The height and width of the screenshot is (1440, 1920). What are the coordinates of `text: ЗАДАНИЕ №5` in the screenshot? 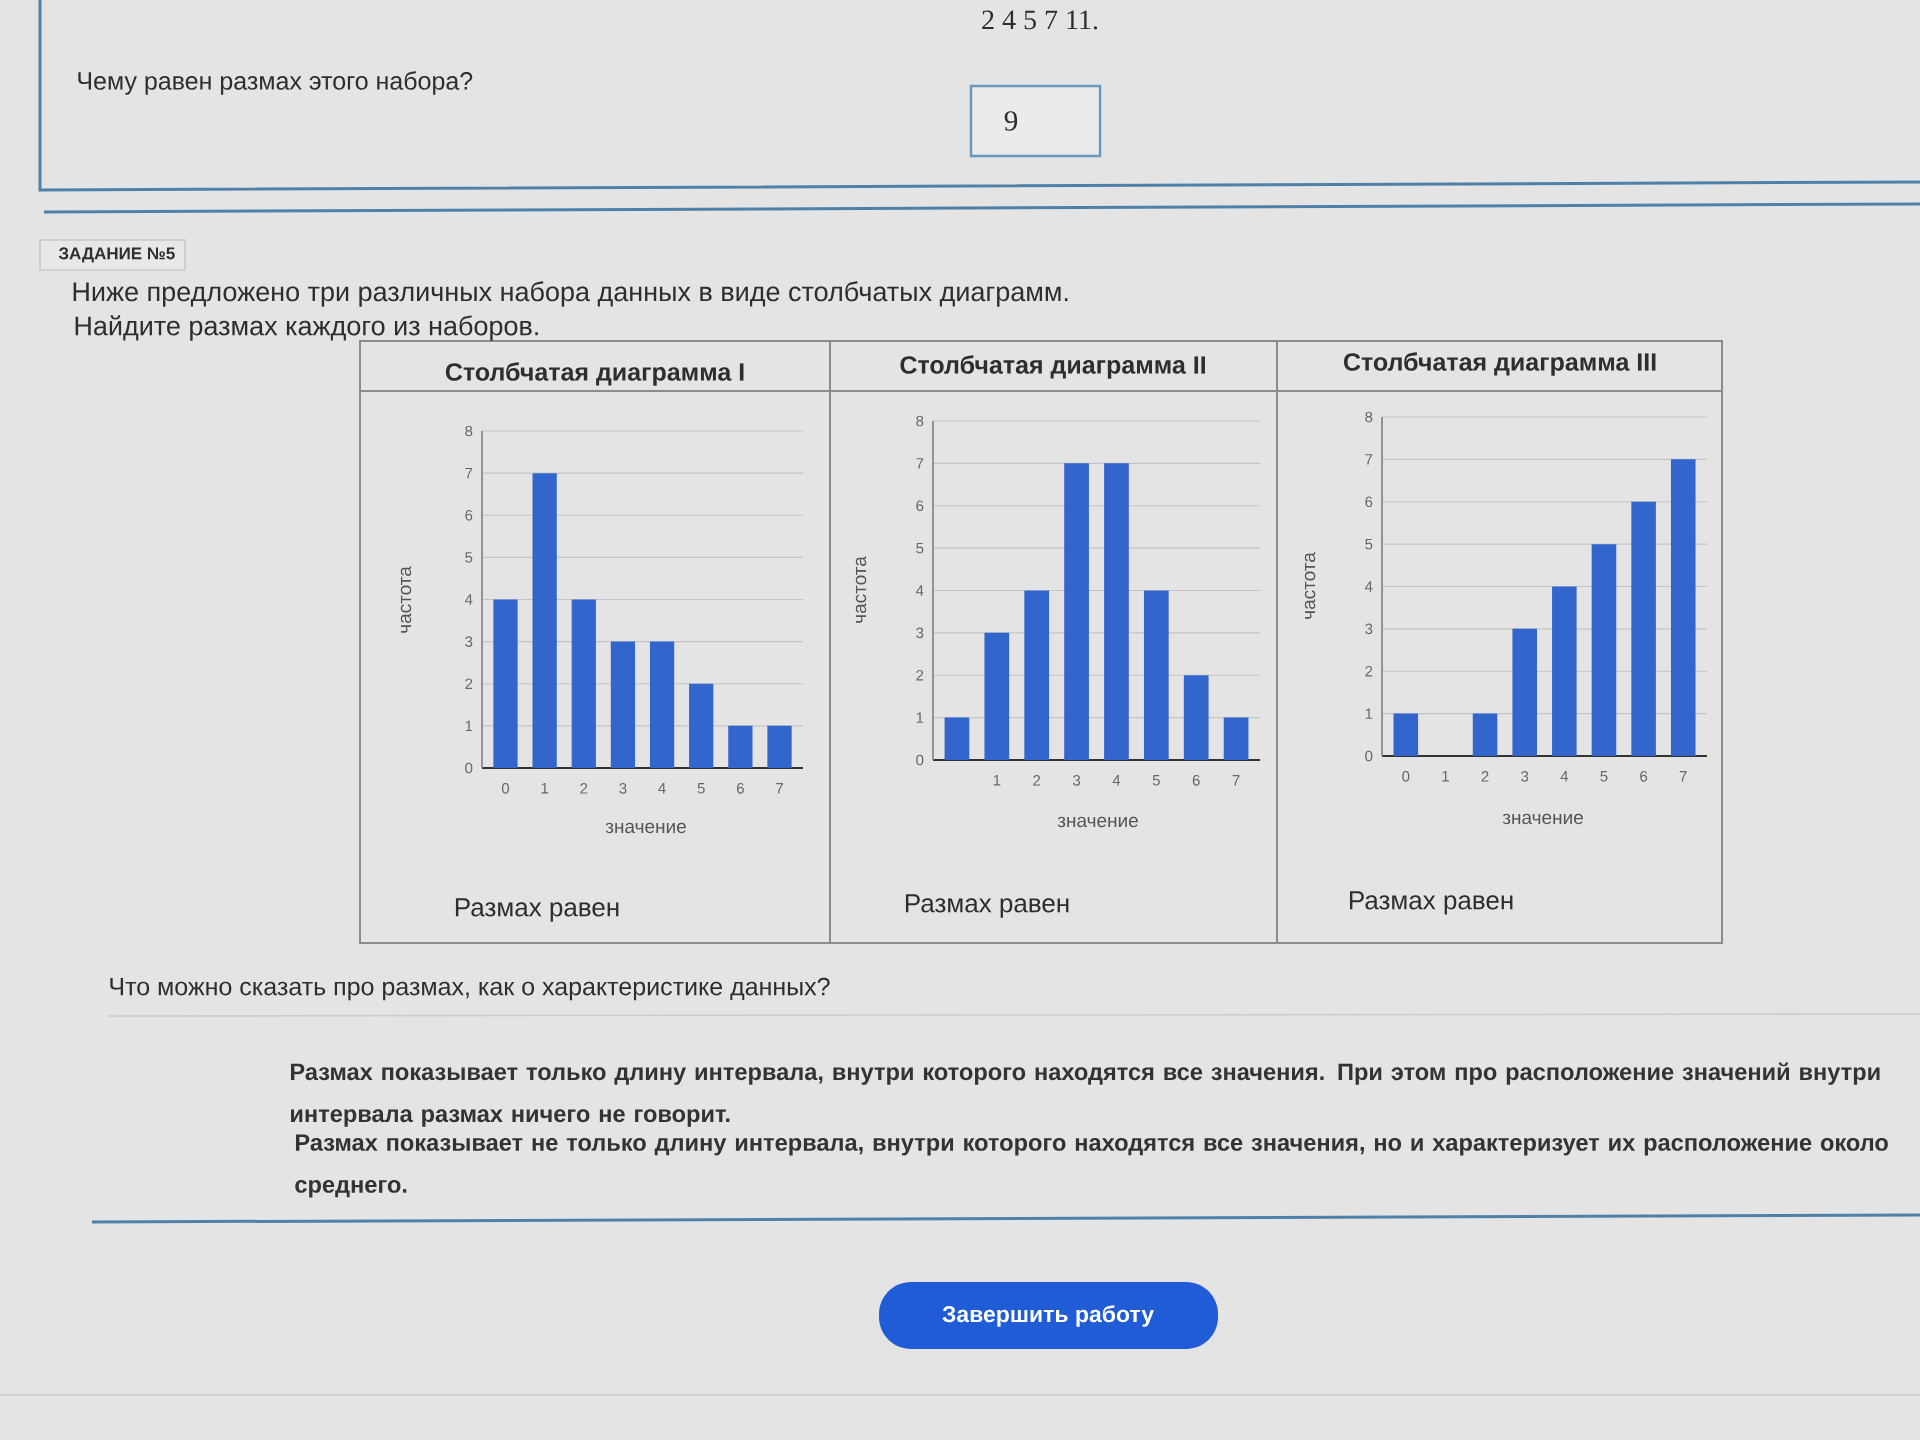 It's located at (116, 255).